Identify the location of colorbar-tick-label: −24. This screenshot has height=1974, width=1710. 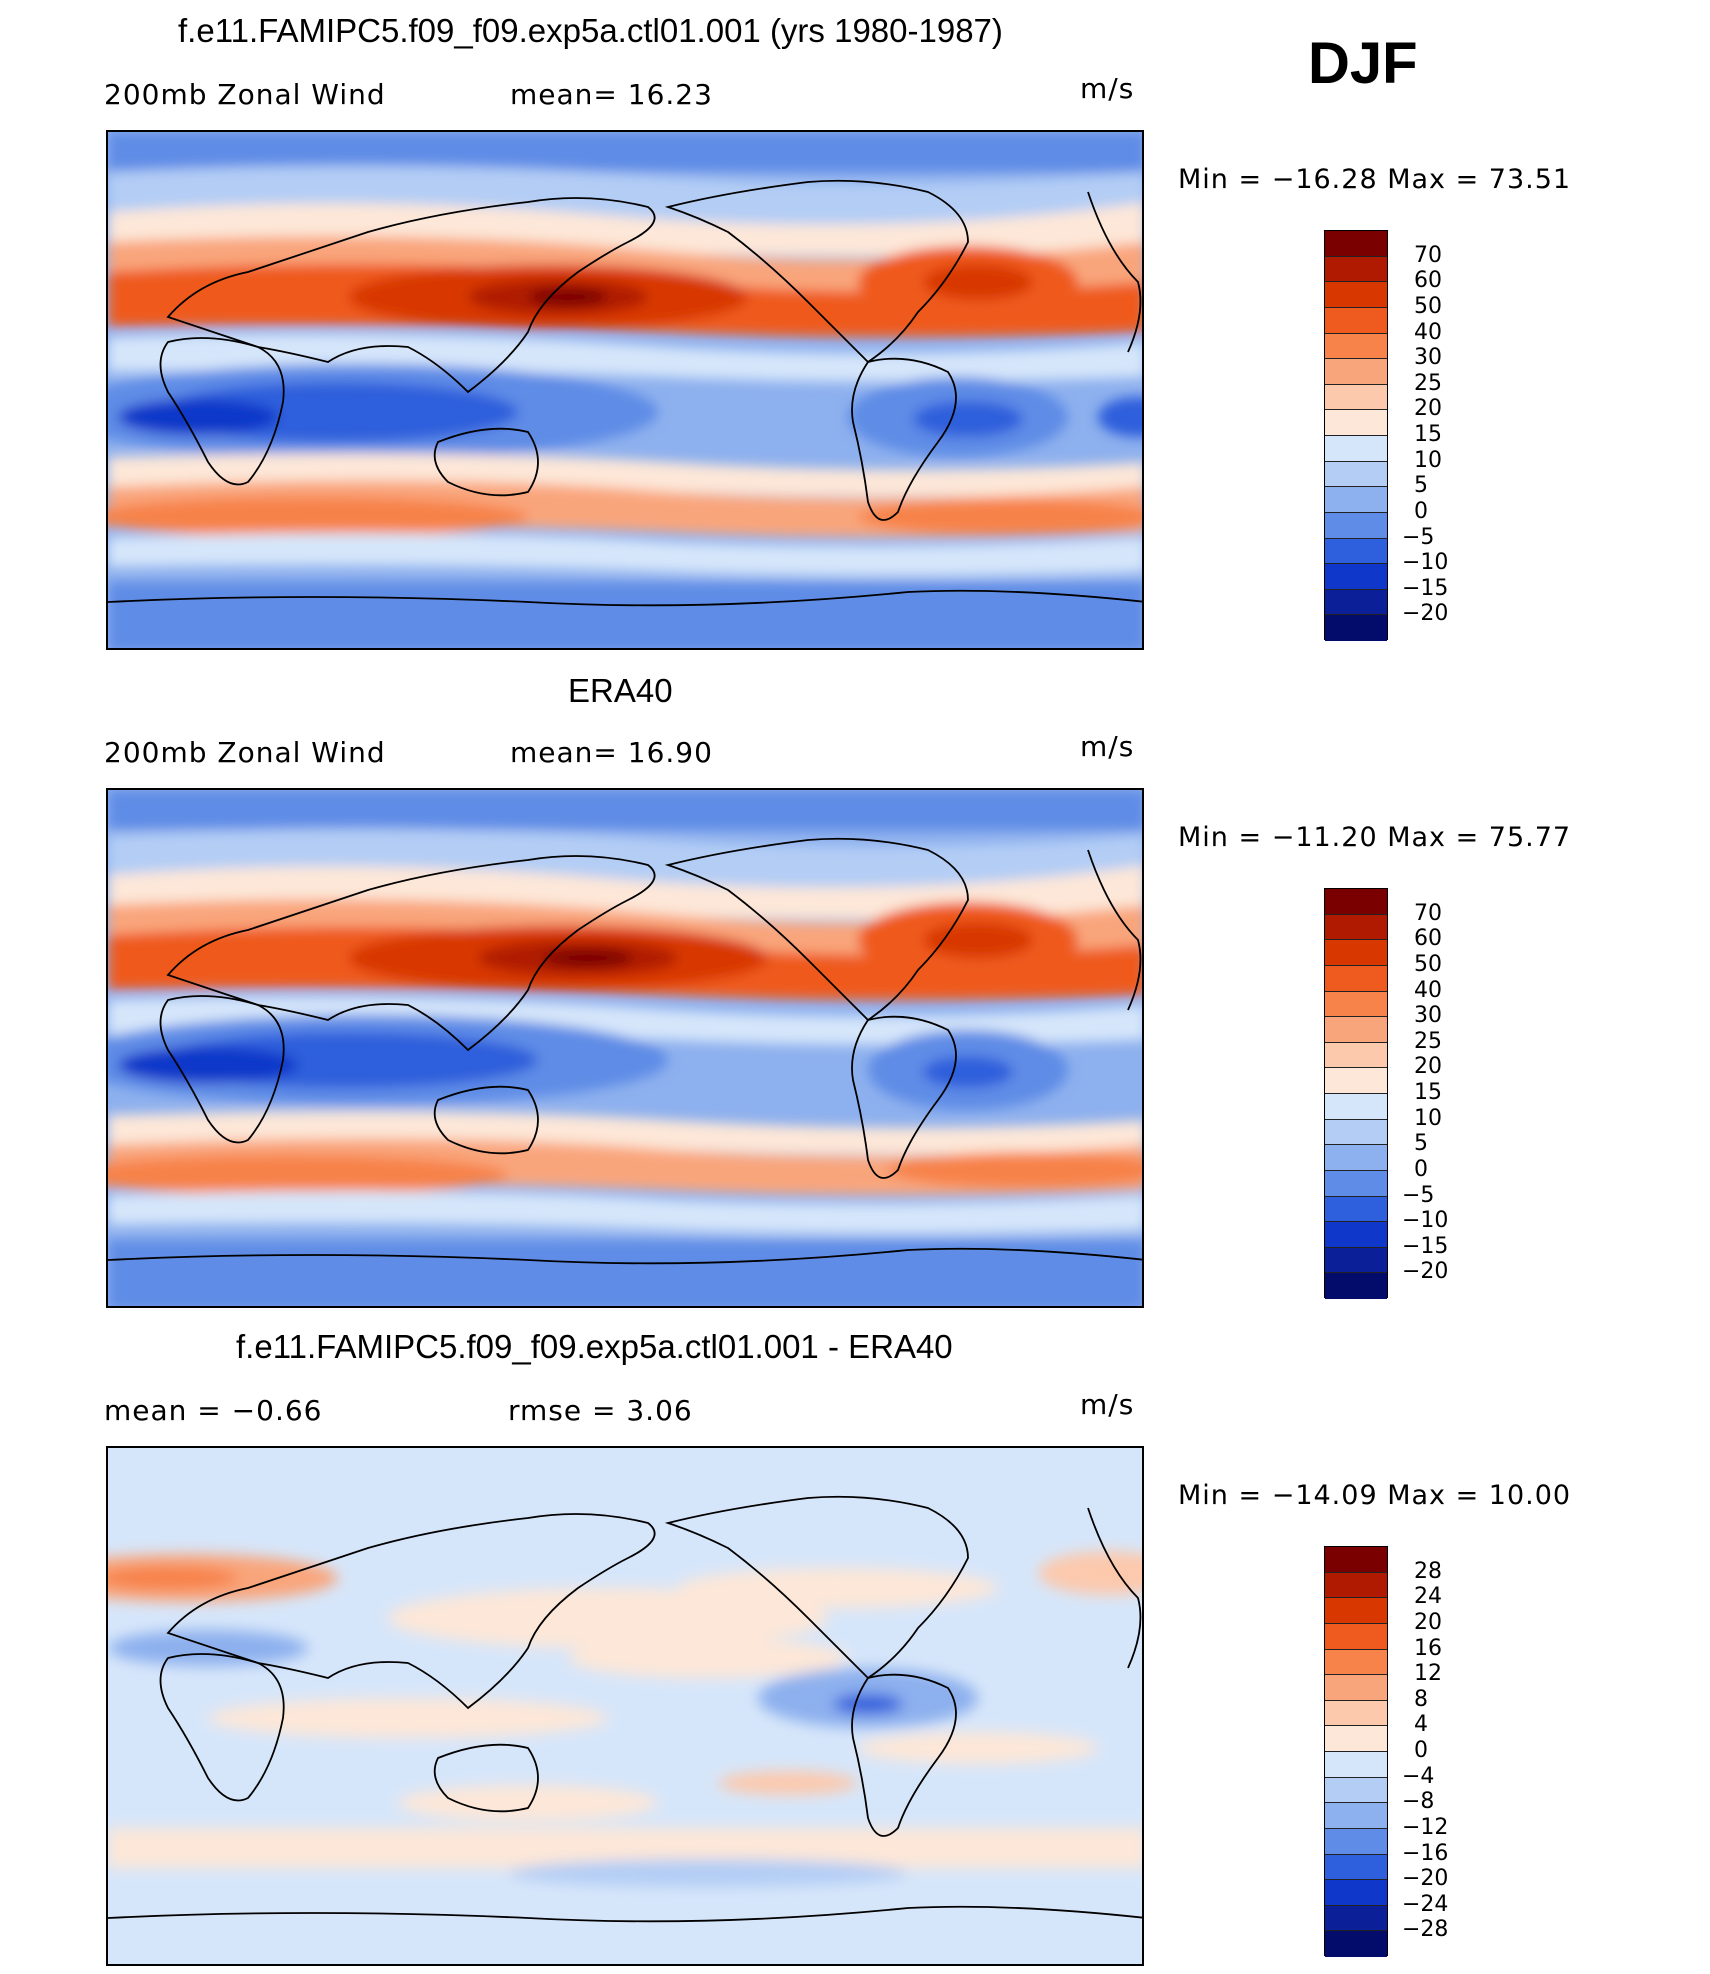
(1425, 1904).